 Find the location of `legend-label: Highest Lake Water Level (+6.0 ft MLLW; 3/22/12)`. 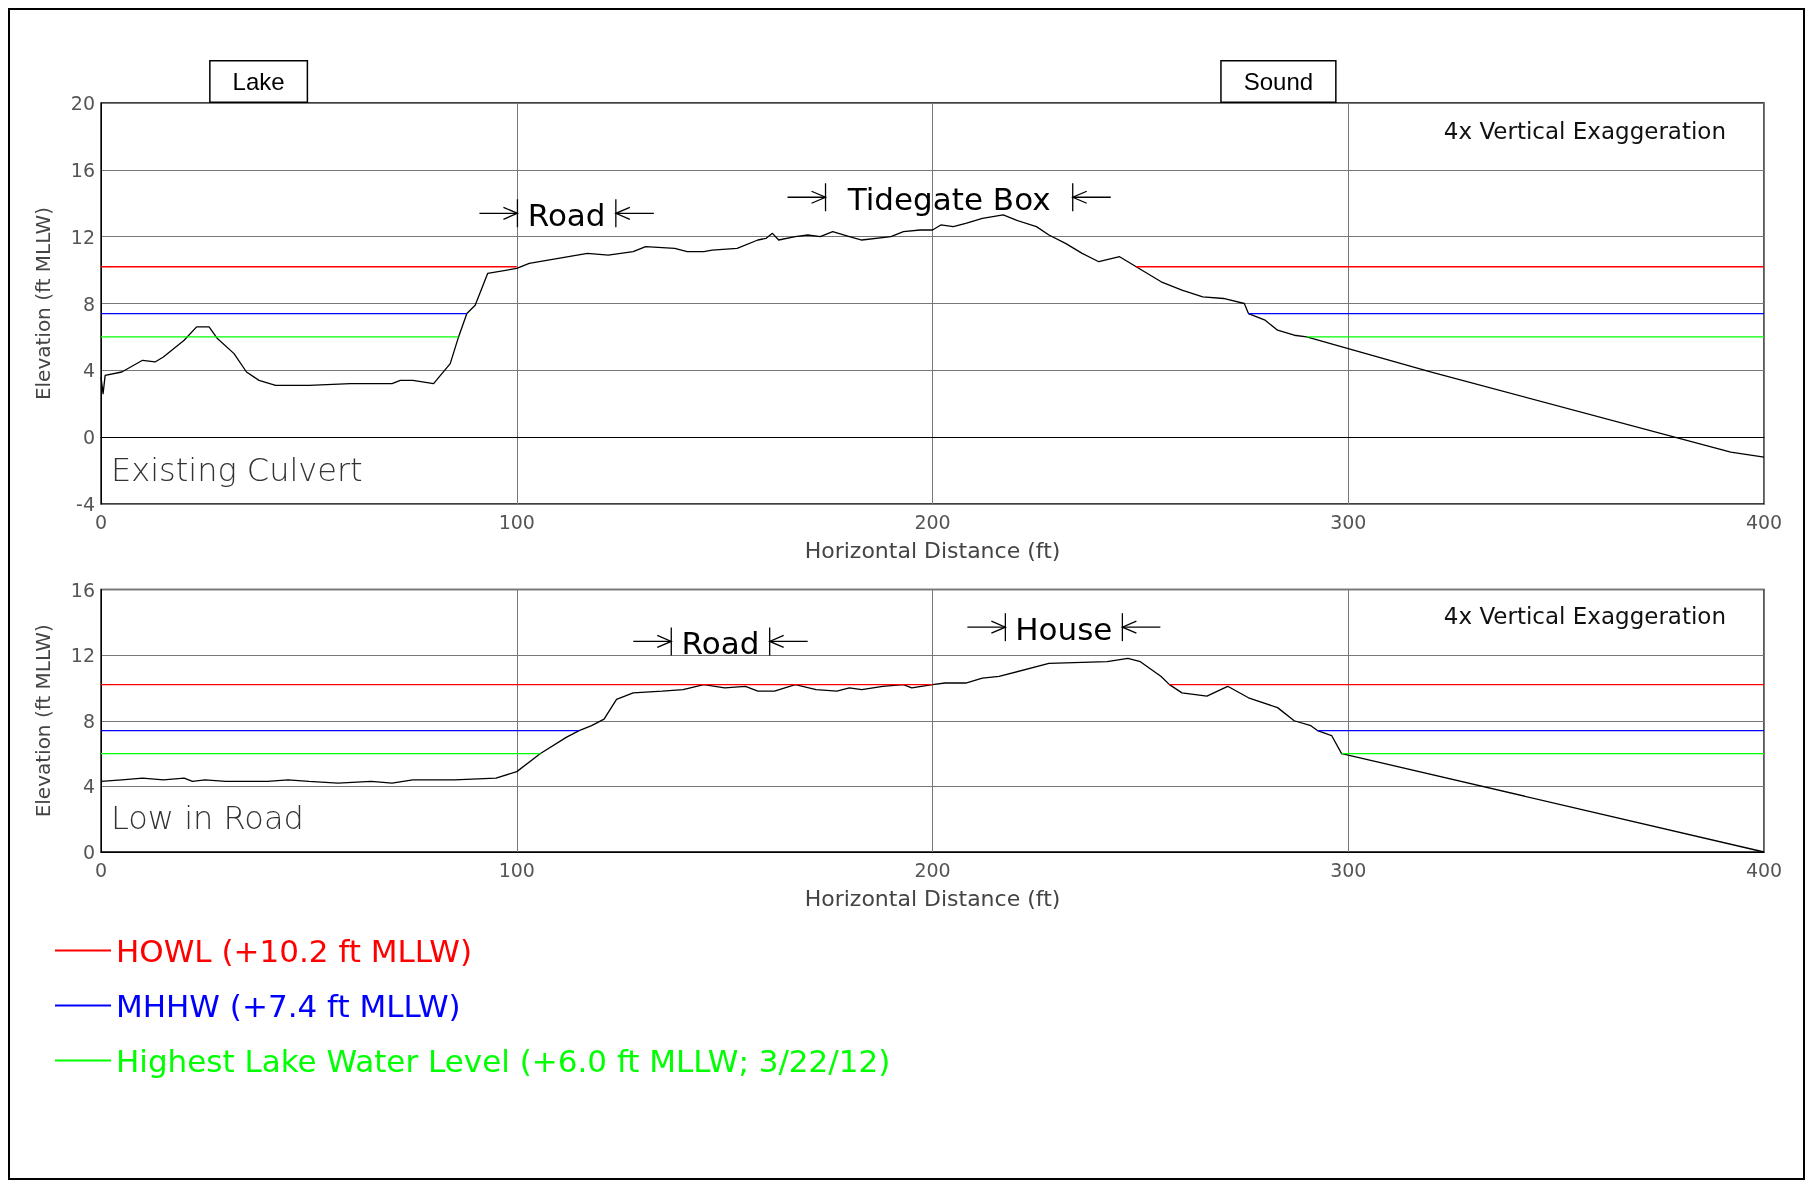

legend-label: Highest Lake Water Level (+6.0 ft MLLW; 3/22/12) is located at coordinates (503, 1060).